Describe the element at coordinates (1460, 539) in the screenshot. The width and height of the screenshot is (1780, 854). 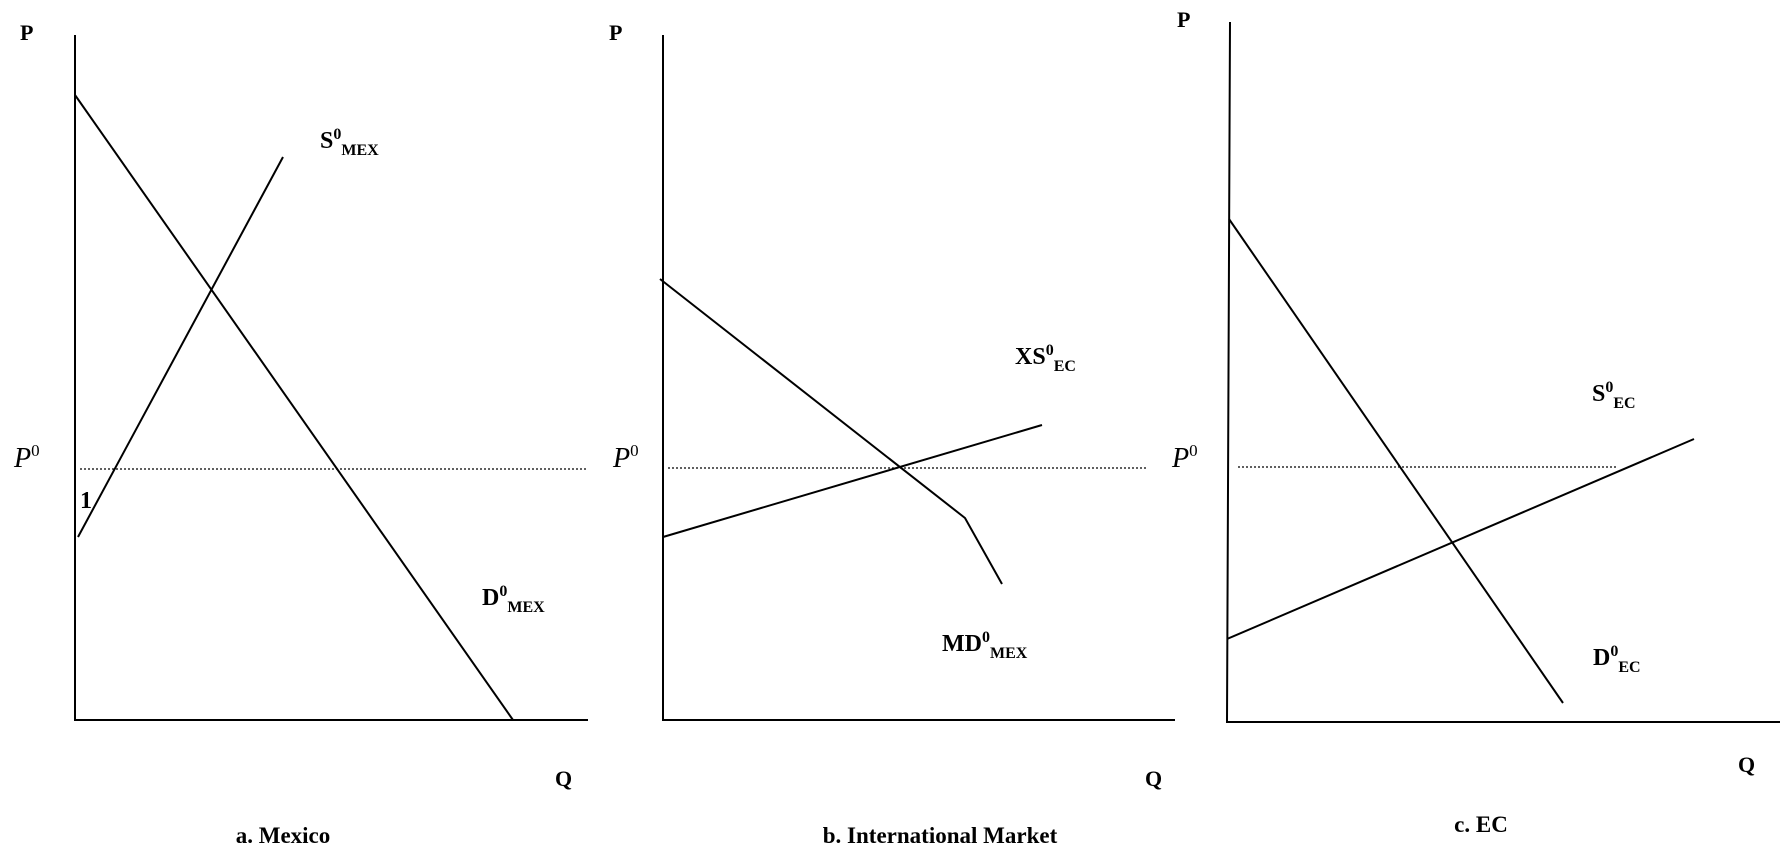
I see `ec-supply-curve` at that location.